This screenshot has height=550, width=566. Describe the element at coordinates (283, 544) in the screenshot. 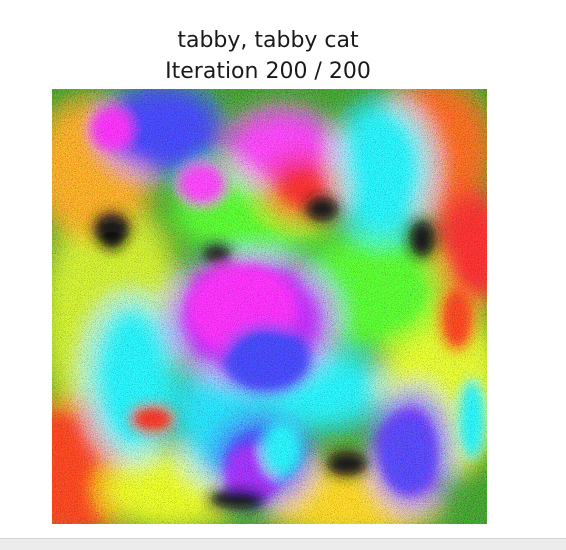

I see `bottom-scrollbar-strip` at that location.